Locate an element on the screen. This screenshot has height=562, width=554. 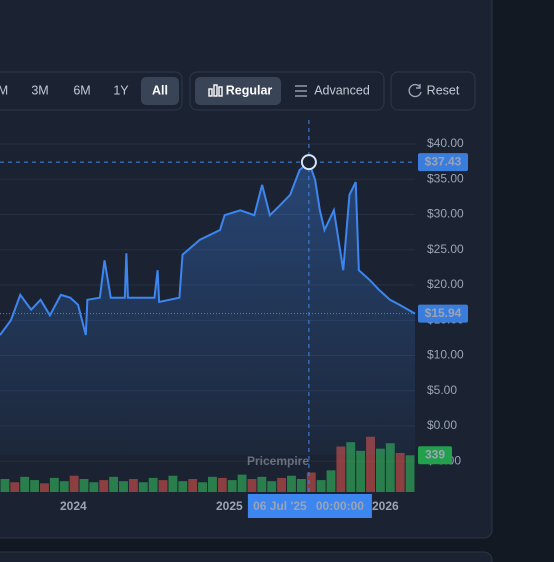
y-tick-label: $25.00 is located at coordinates (445, 249).